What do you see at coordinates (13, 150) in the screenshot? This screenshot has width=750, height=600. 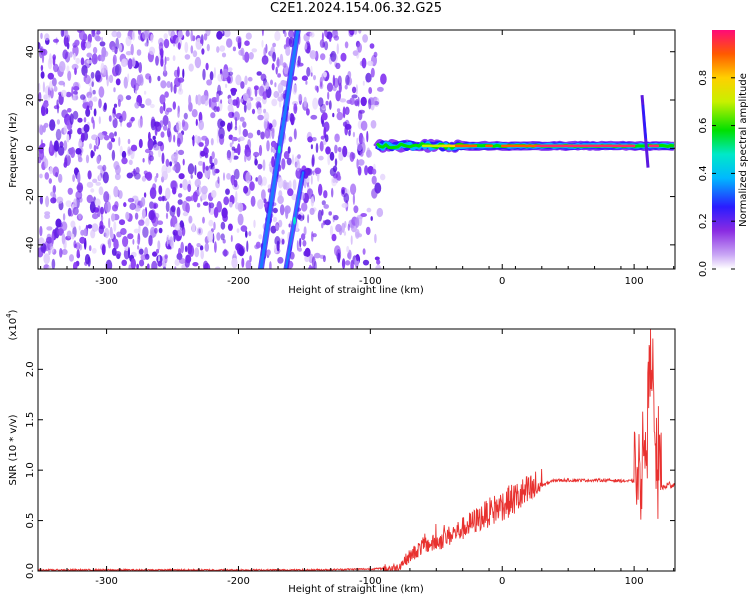 I see `spectrogram-y-label: Frequency (Hz)` at bounding box center [13, 150].